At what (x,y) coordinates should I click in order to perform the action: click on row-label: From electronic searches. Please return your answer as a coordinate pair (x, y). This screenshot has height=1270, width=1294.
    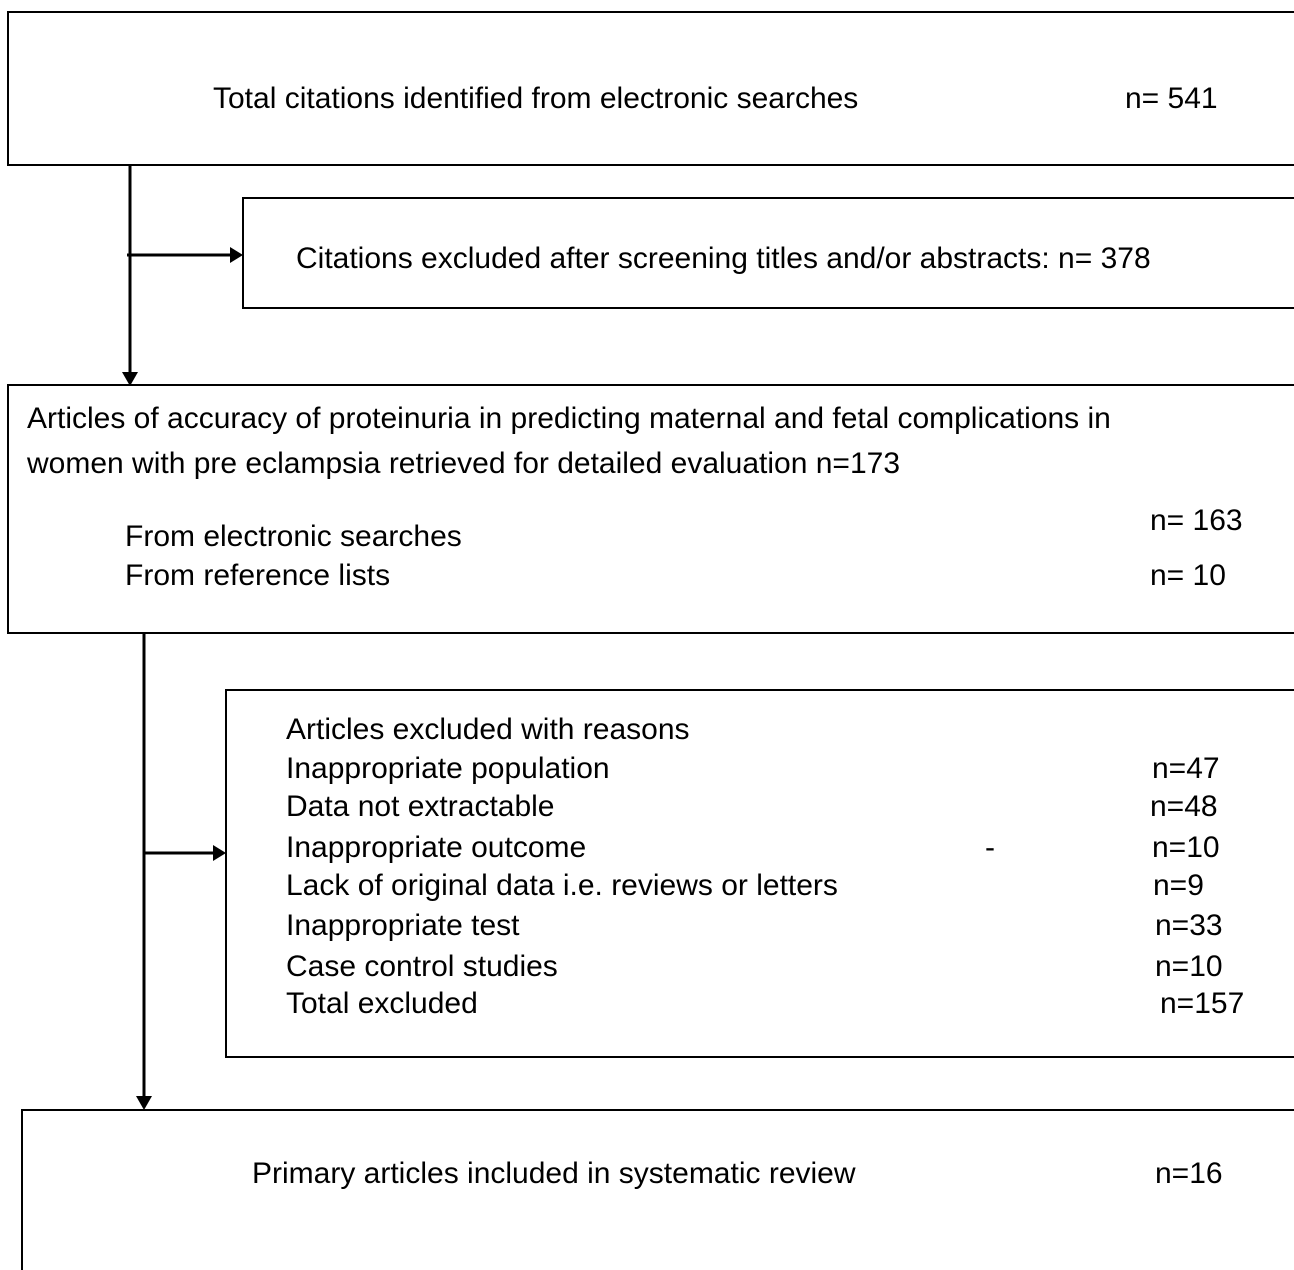
    Looking at the image, I should click on (293, 536).